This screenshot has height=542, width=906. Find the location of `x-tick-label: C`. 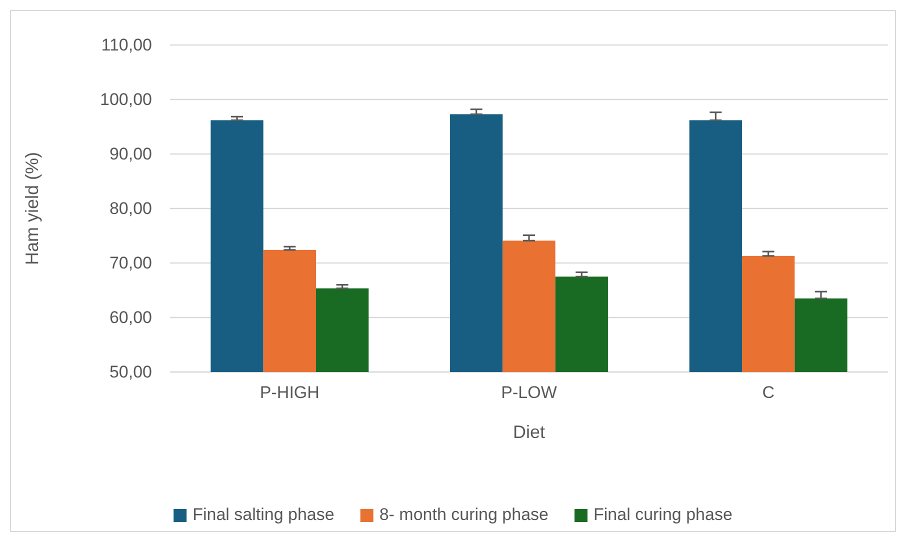

x-tick-label: C is located at coordinates (768, 392).